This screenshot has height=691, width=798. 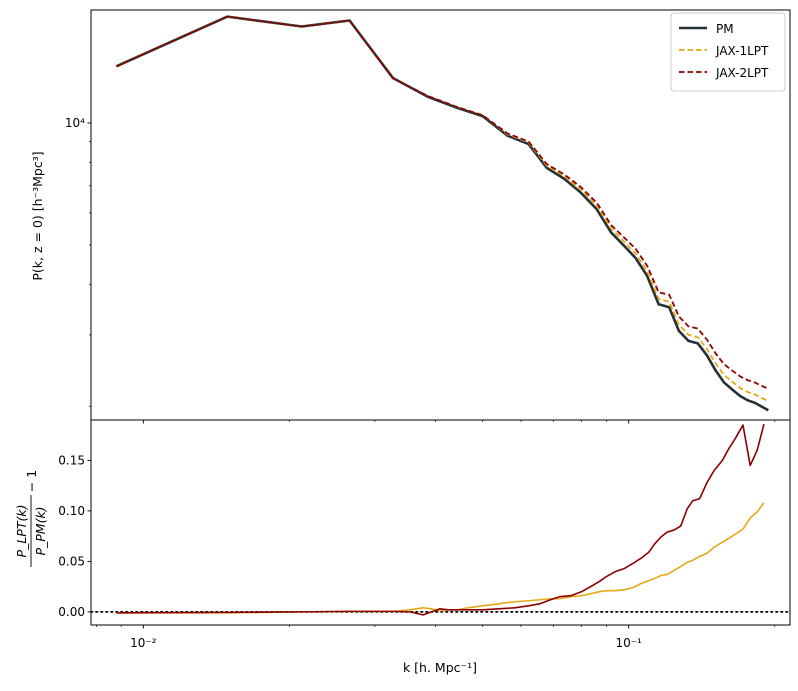 What do you see at coordinates (31, 518) in the screenshot?
I see `bottom-ylabel: P_LPT(k) P_PM(k) − 1` at bounding box center [31, 518].